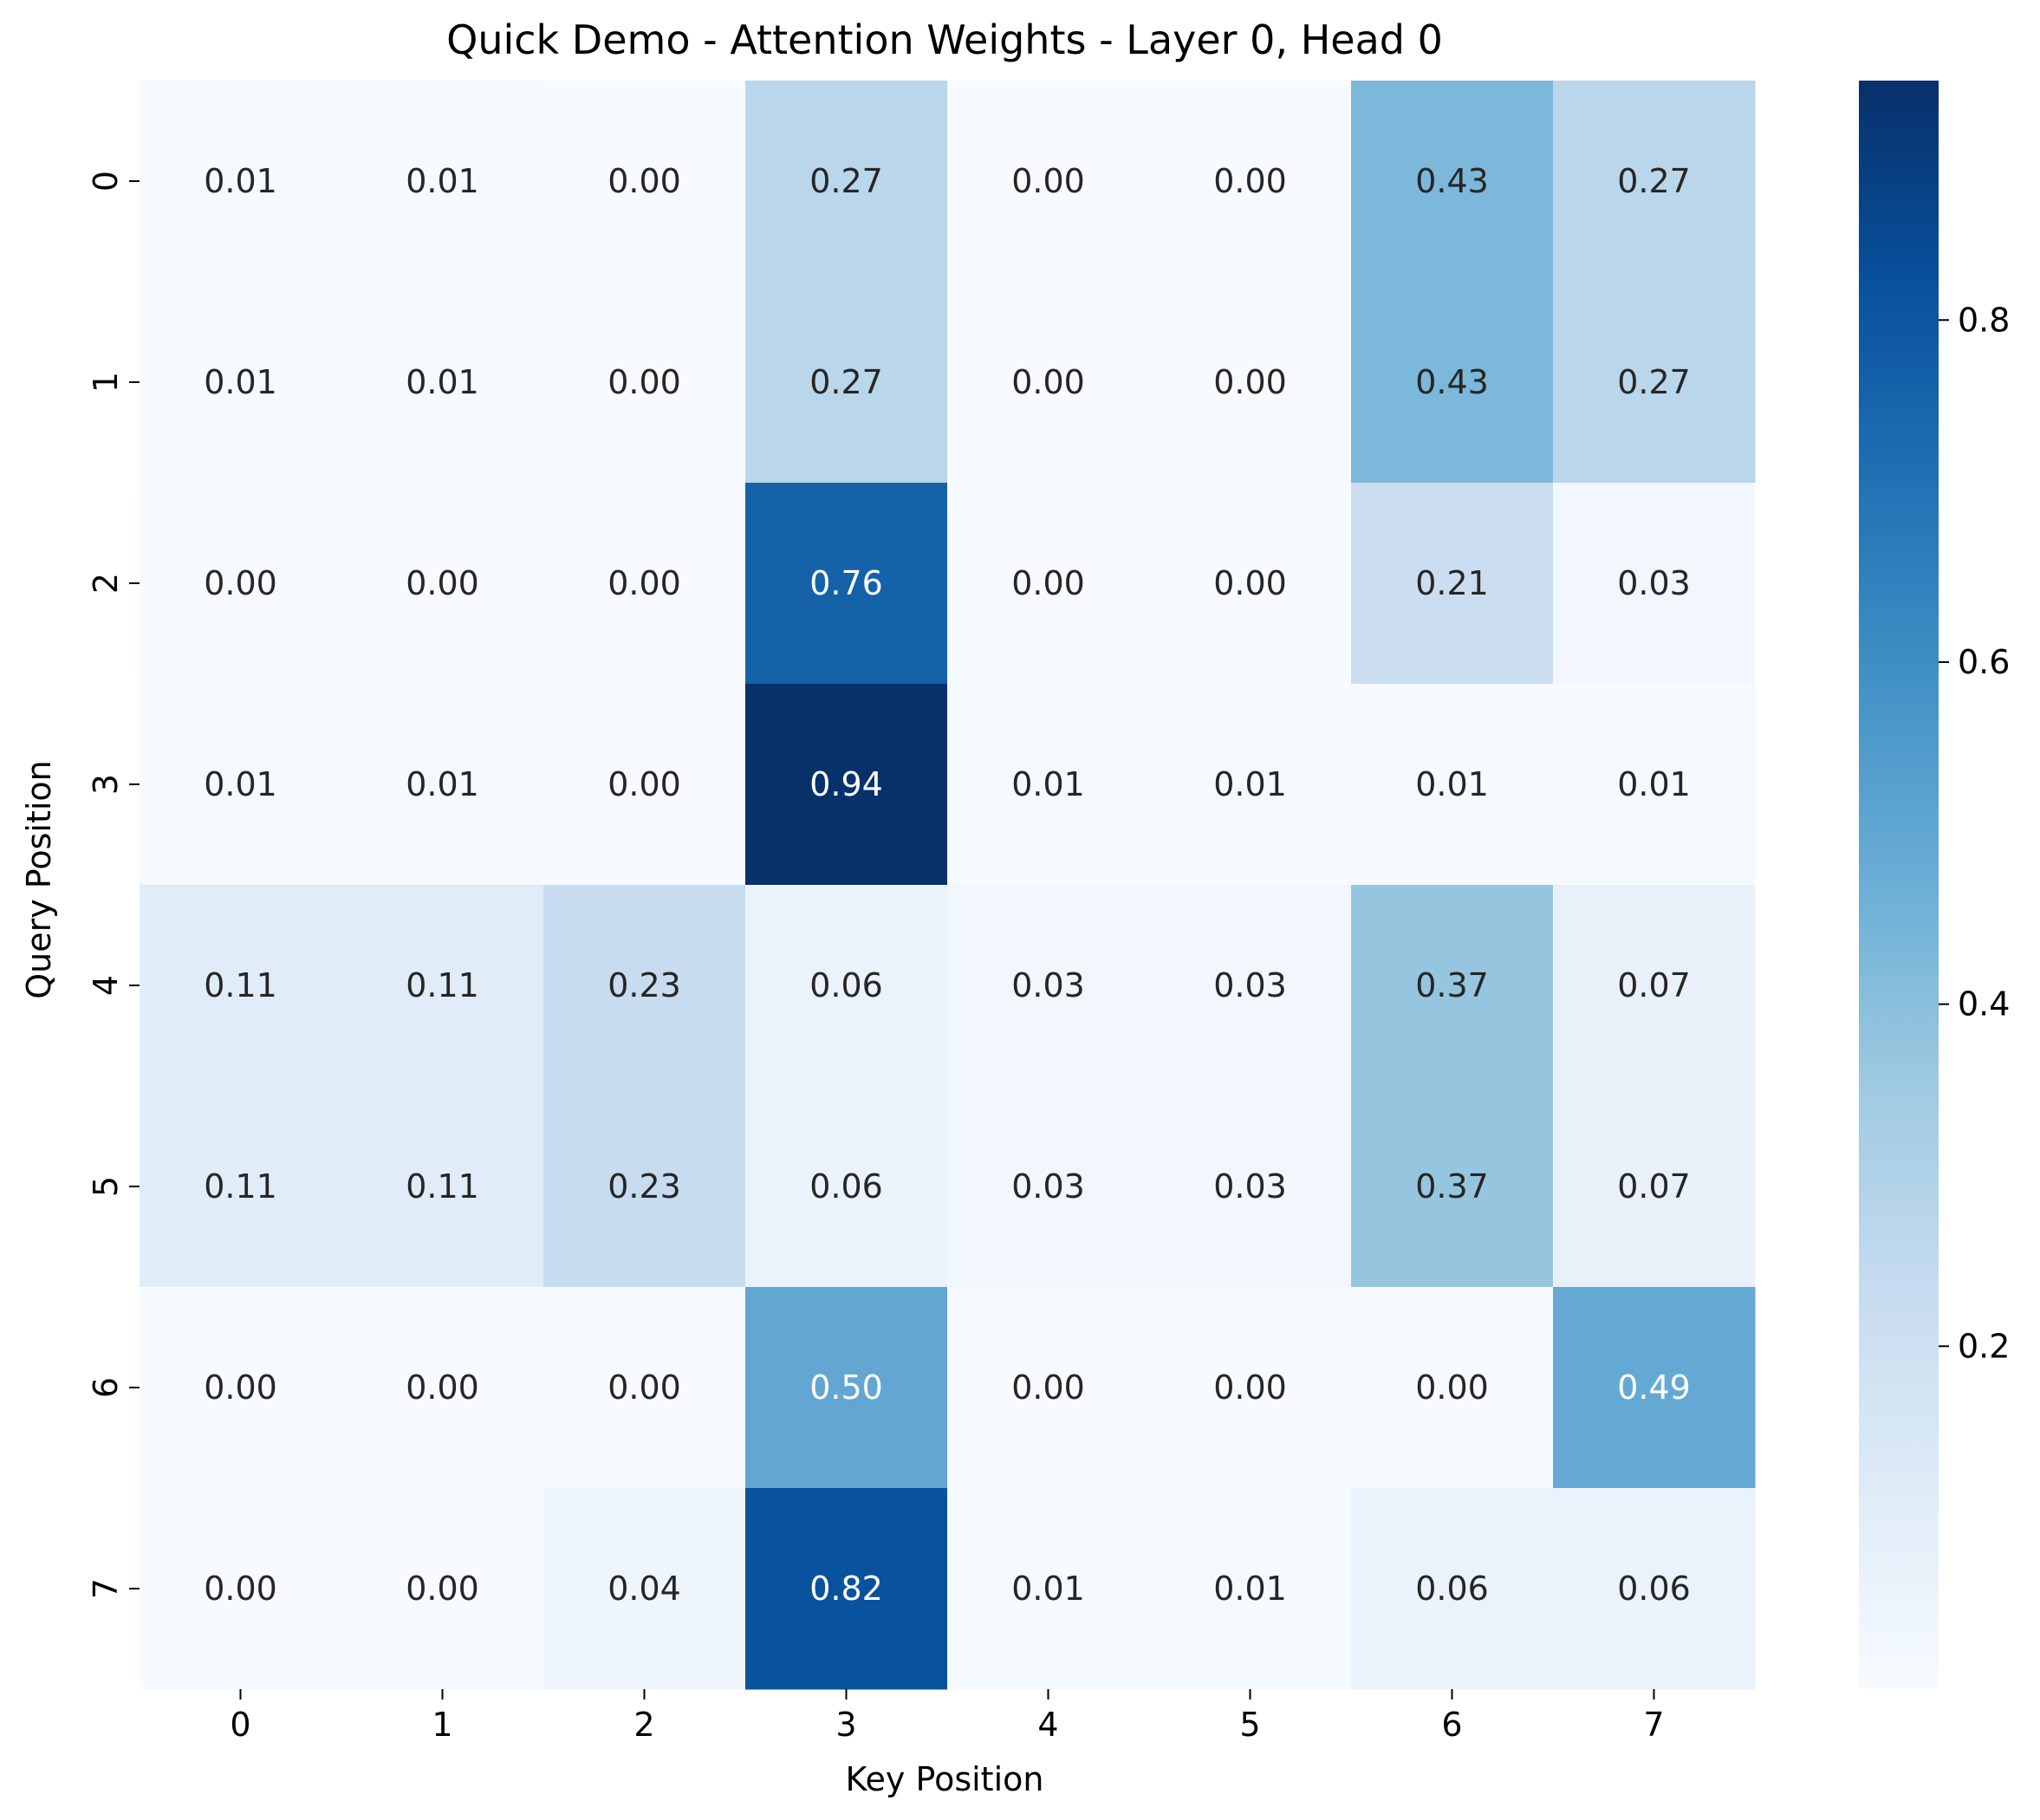 The width and height of the screenshot is (2040, 1820). Describe the element at coordinates (1974, 833) in the screenshot. I see `colorbar-ticks: 0.2 0.4 0.6 0.8` at that location.